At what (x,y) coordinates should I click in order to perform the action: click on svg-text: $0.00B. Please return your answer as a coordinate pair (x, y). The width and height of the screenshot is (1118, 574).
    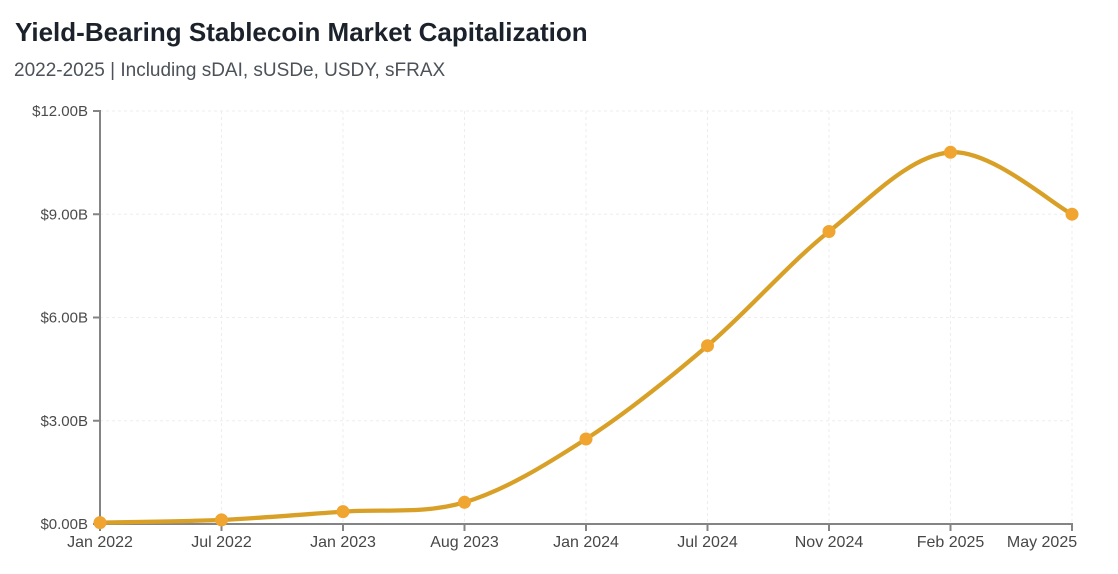
    Looking at the image, I should click on (64, 524).